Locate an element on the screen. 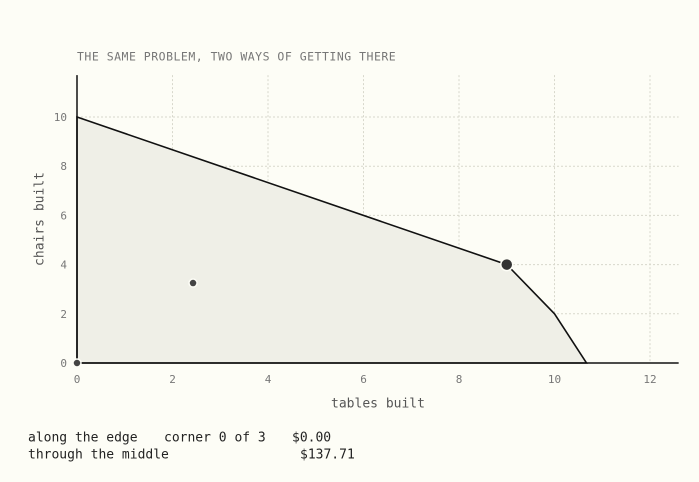  y-tick-label: 10 is located at coordinates (60, 117).